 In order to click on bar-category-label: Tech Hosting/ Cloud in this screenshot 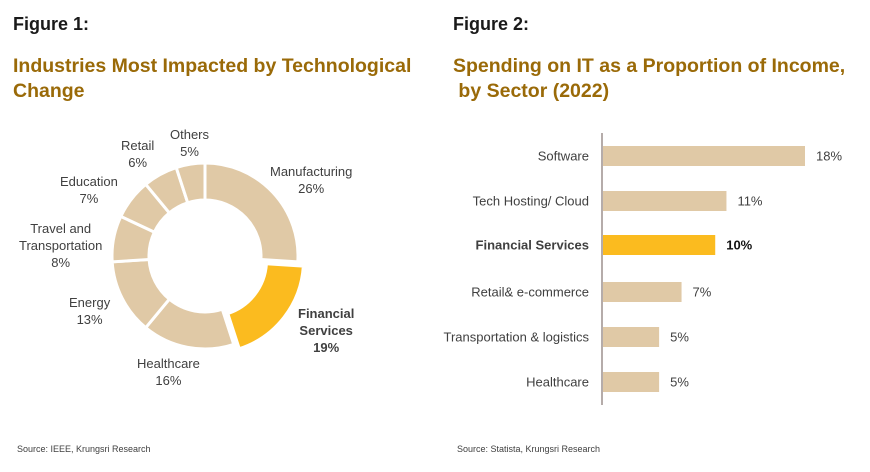, I will do `click(530, 201)`.